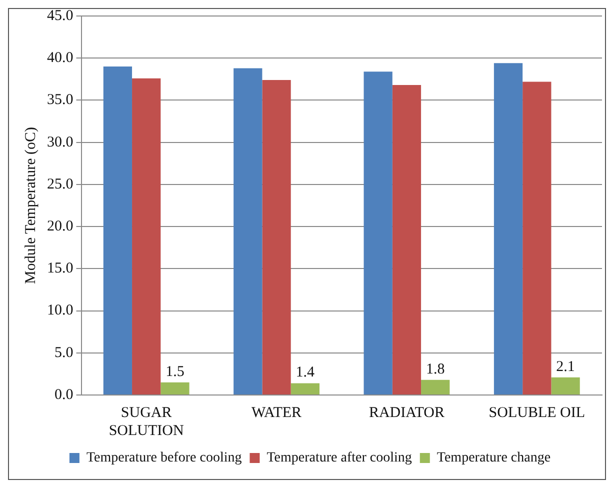 Image resolution: width=616 pixels, height=491 pixels. Describe the element at coordinates (60, 226) in the screenshot. I see `y-tick-label: 20.0` at that location.